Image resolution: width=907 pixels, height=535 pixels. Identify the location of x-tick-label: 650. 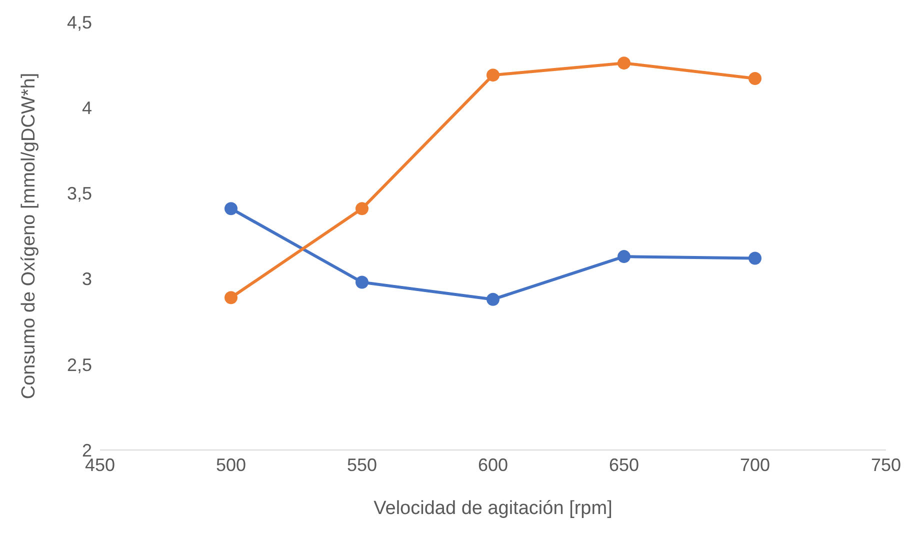
(624, 464).